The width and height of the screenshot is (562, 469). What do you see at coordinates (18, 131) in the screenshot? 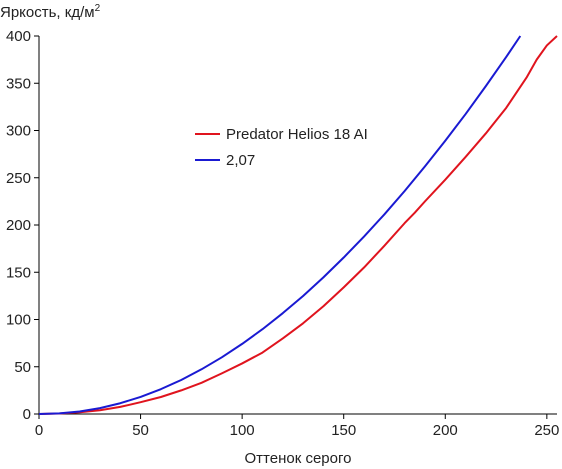
I see `y-tick-label: 300` at bounding box center [18, 131].